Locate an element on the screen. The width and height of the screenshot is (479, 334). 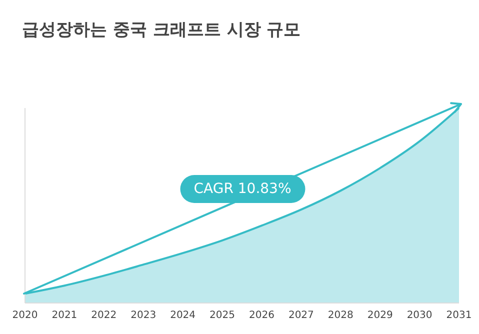
x-tick-label: 2030 is located at coordinates (419, 316).